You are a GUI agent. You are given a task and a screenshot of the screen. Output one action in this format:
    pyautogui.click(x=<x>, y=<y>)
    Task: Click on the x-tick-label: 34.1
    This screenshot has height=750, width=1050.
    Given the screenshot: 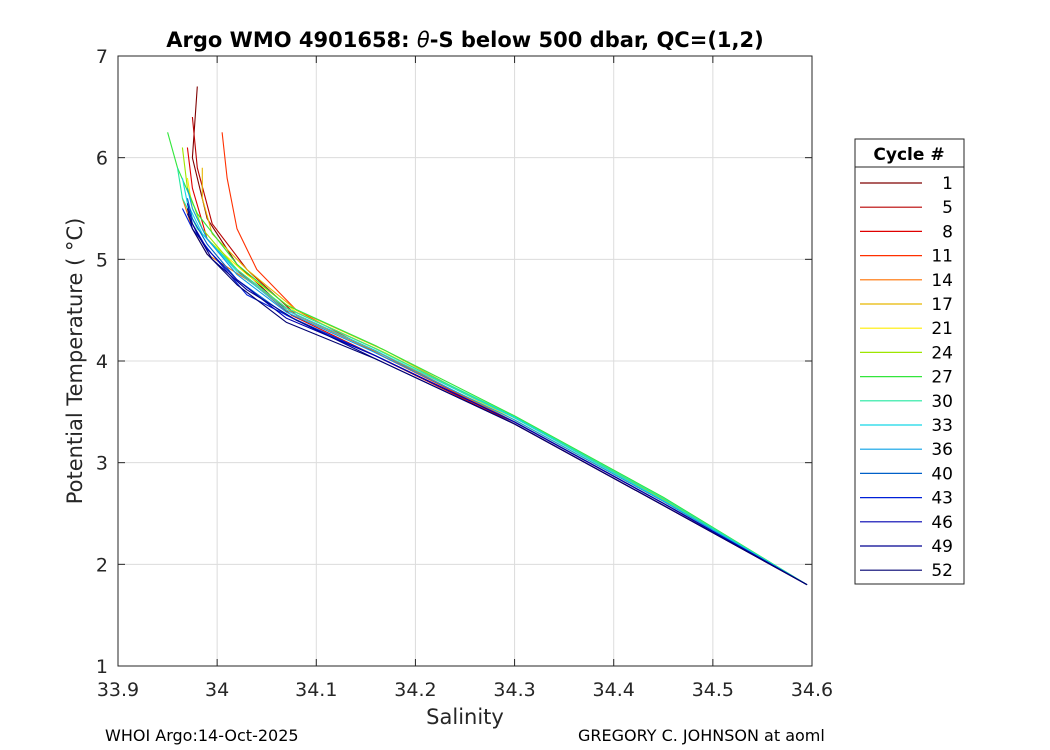 What is the action you would take?
    pyautogui.click(x=316, y=690)
    